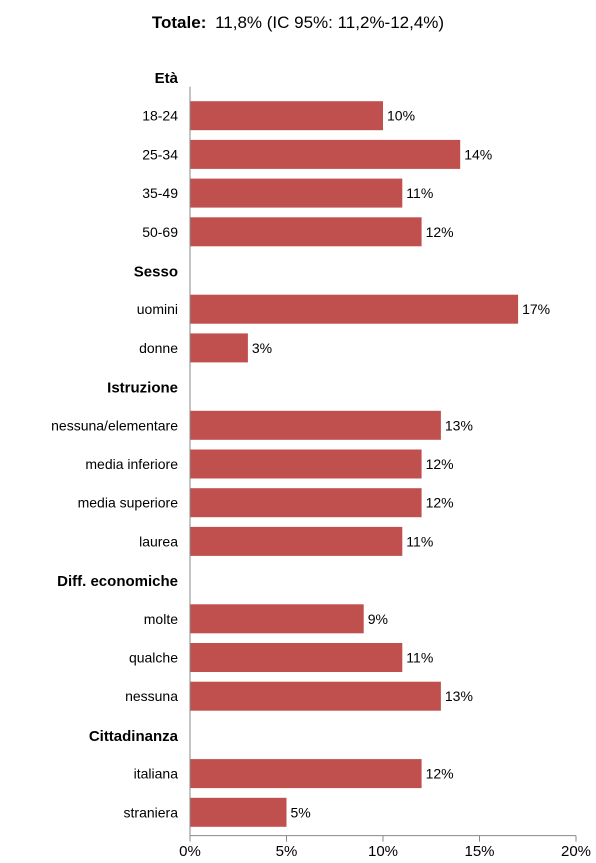 The width and height of the screenshot is (596, 863). Describe the element at coordinates (301, 812) in the screenshot. I see `data-label: 5%` at that location.